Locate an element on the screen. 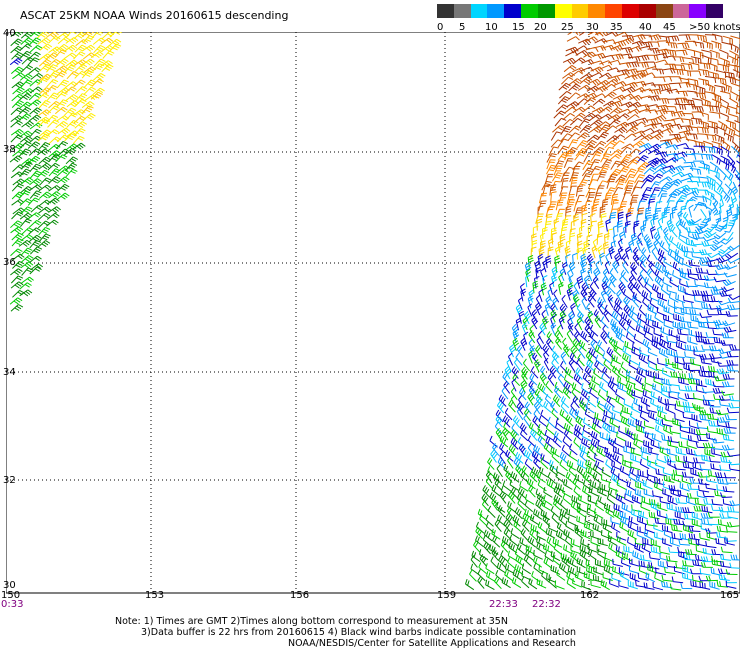  time-label-swath-1: 22:33 is located at coordinates (503, 604).